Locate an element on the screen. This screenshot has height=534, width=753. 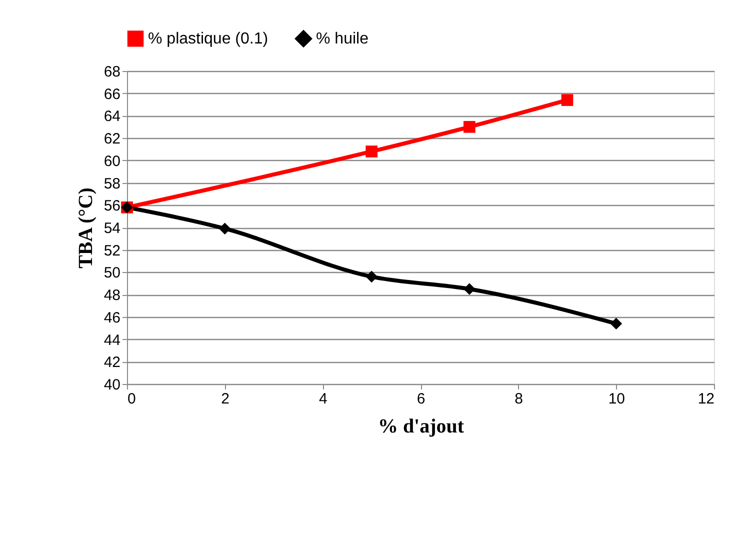
y-tick-label: 68 is located at coordinates (112, 72).